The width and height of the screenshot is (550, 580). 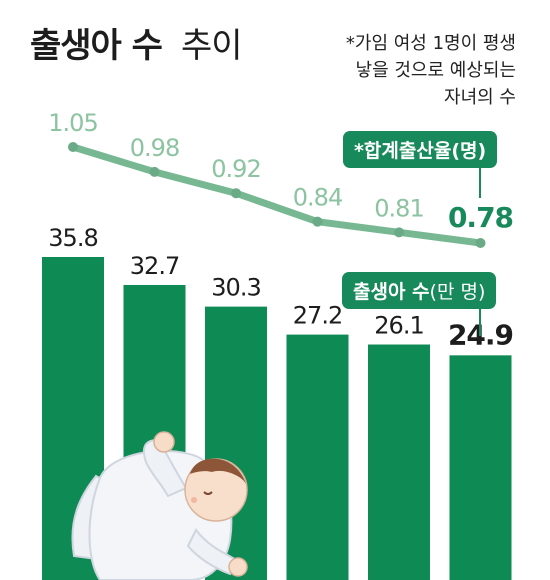 I want to click on bar-value-label: 35.8, so click(x=72, y=238).